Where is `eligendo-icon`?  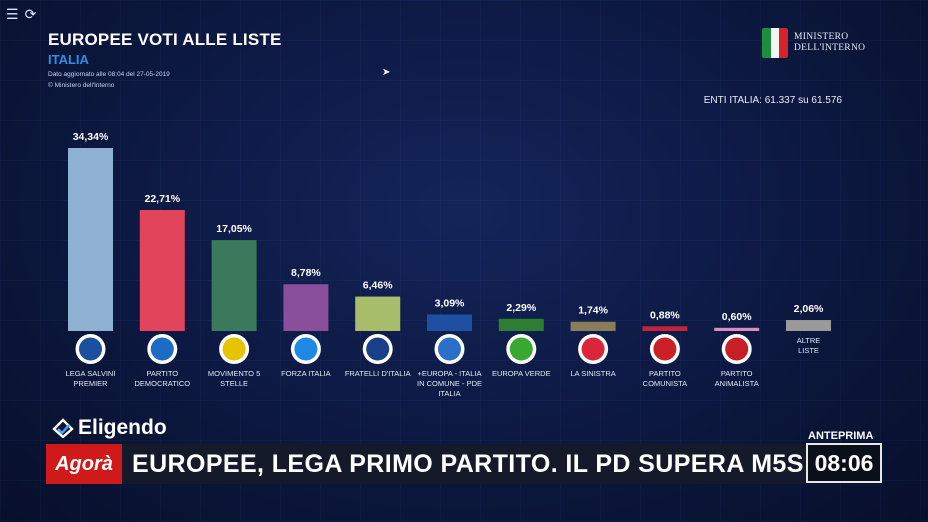 eligendo-icon is located at coordinates (63, 428).